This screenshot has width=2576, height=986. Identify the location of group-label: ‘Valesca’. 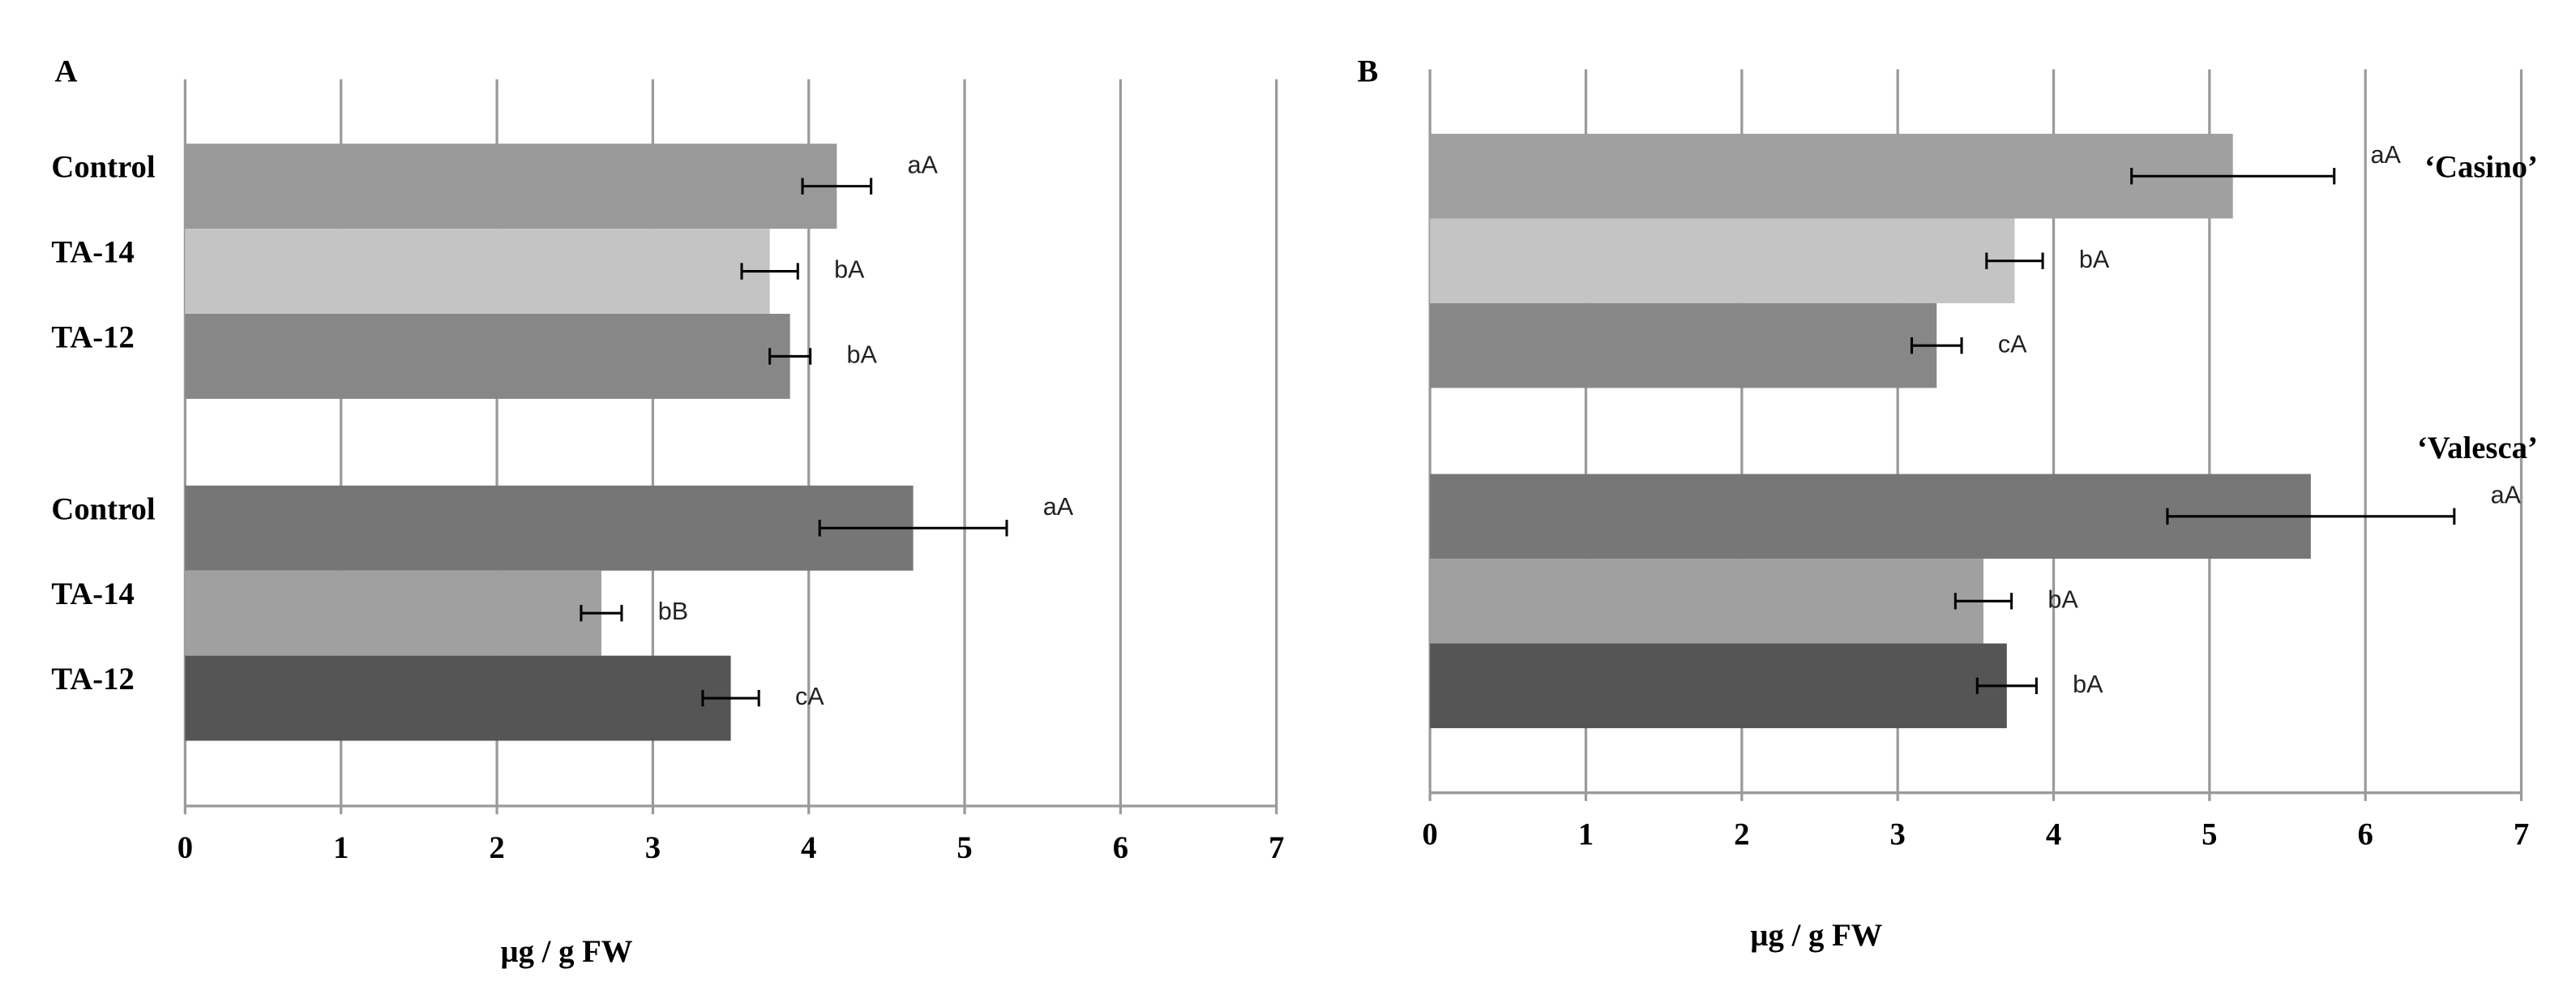
(2477, 448).